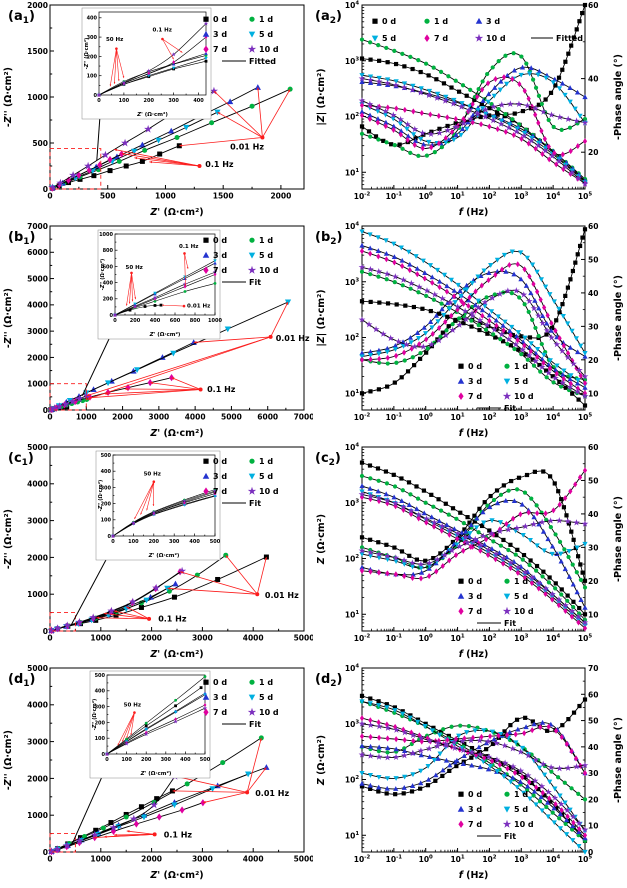 The image size is (627, 888). Describe the element at coordinates (593, 826) in the screenshot. I see `svg-text: 10` at that location.